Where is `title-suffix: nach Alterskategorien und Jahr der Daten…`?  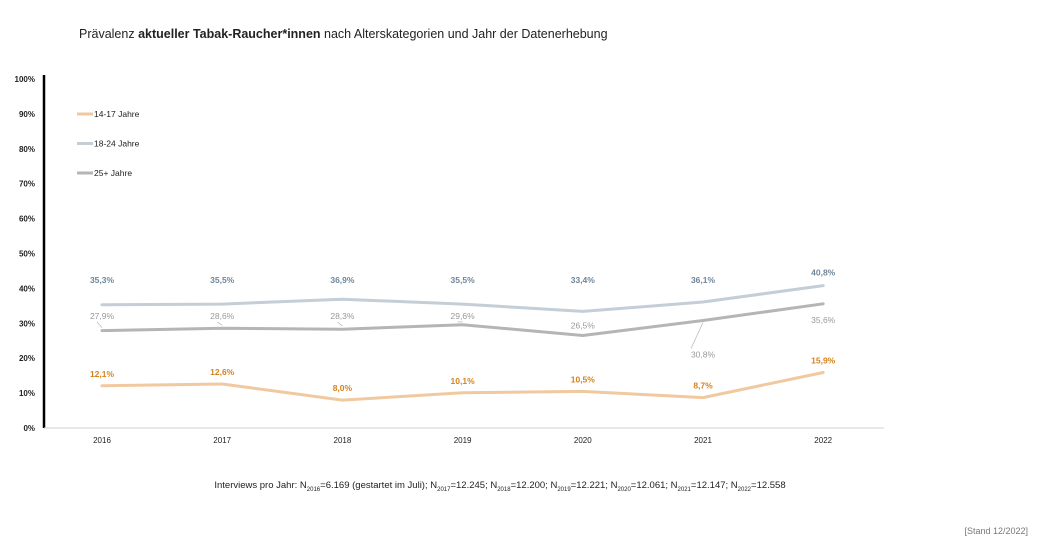 title-suffix: nach Alterskategorien und Jahr der Daten… is located at coordinates (464, 34).